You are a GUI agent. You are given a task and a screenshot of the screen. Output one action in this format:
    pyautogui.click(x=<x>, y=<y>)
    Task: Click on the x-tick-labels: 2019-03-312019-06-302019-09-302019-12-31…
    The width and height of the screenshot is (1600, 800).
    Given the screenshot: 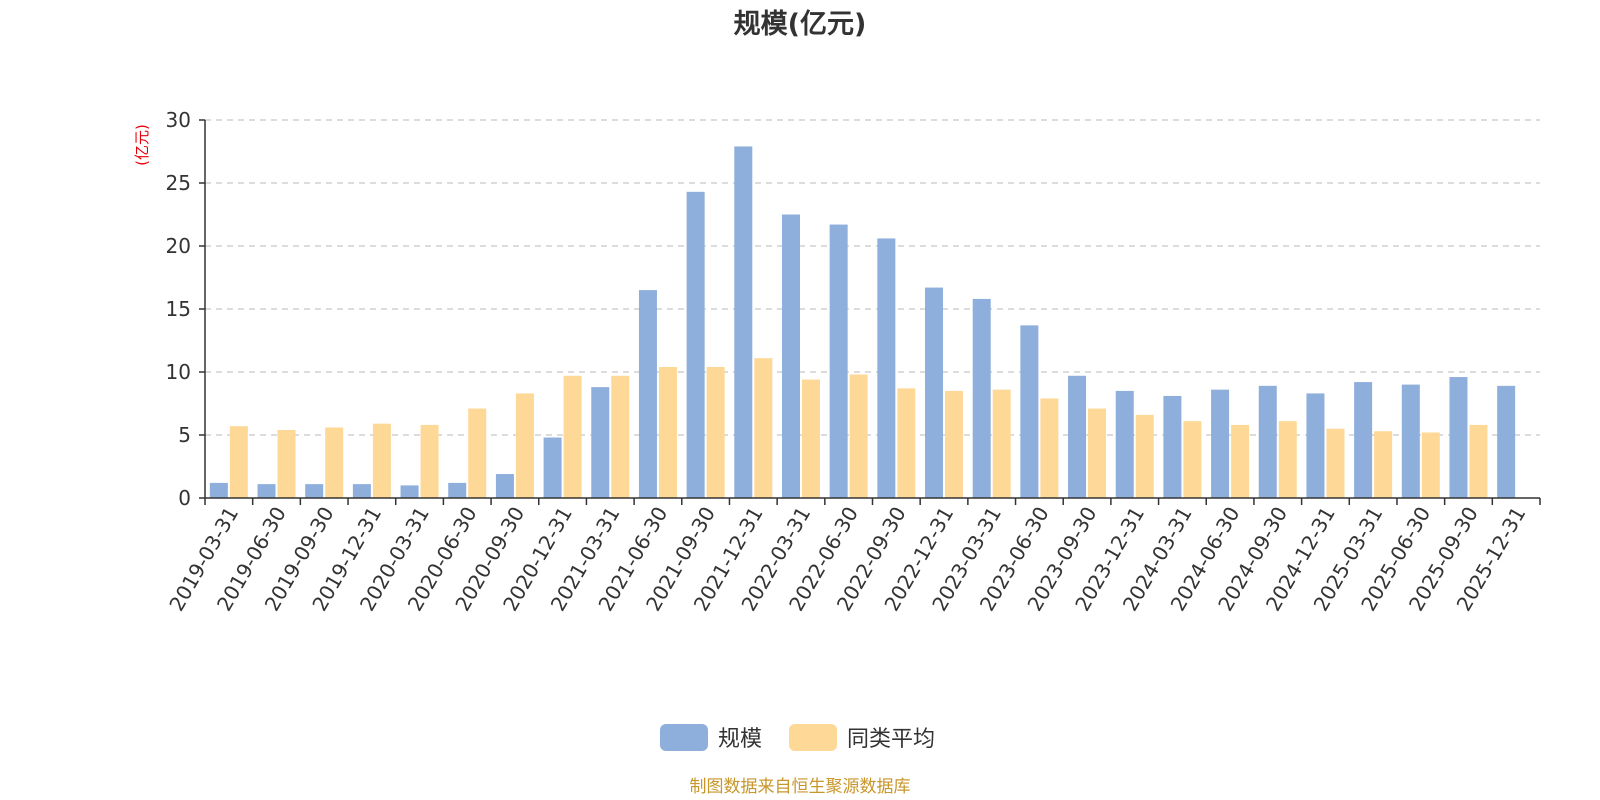 What is the action you would take?
    pyautogui.click(x=852, y=556)
    